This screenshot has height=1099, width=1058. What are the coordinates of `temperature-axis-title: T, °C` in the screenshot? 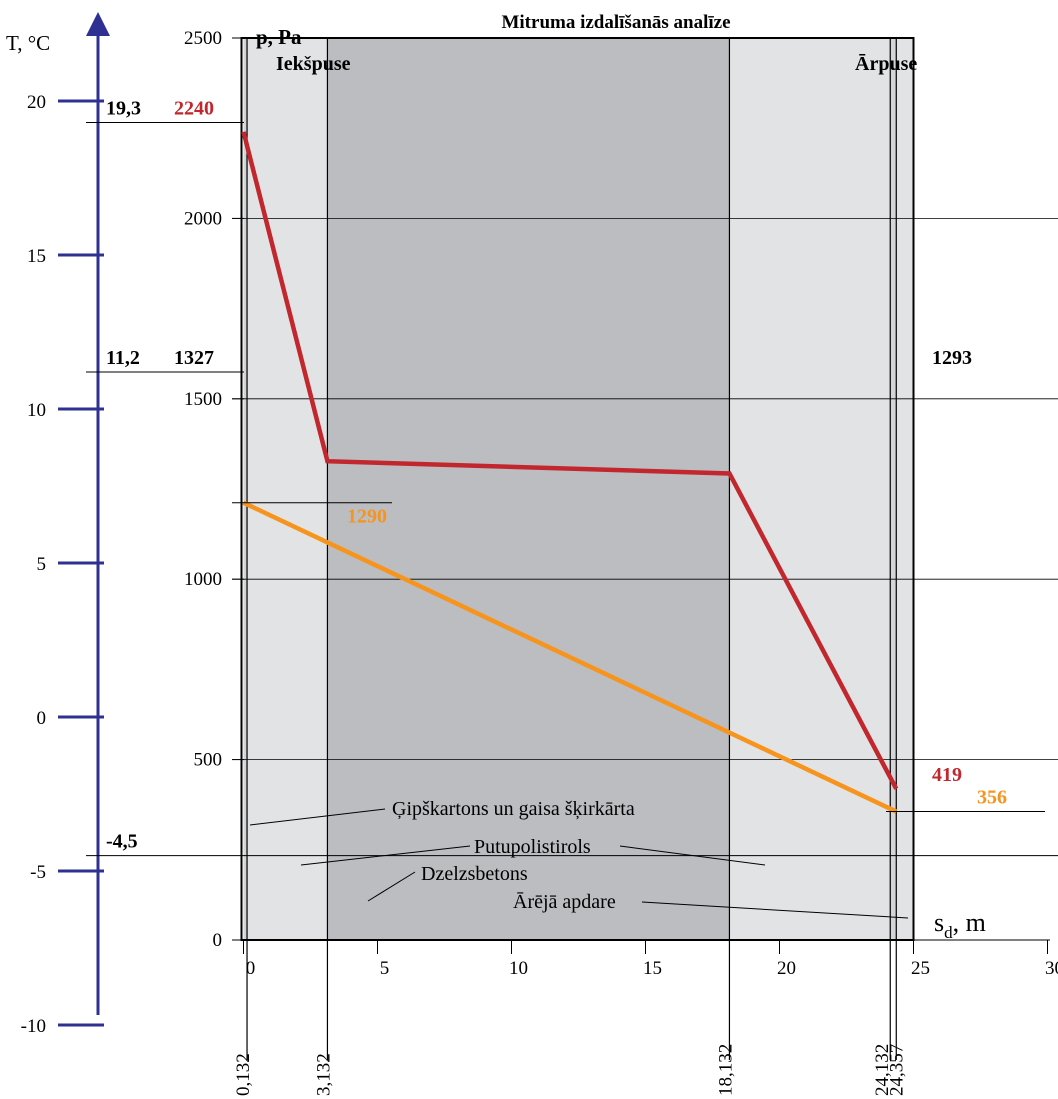 It's located at (28, 43).